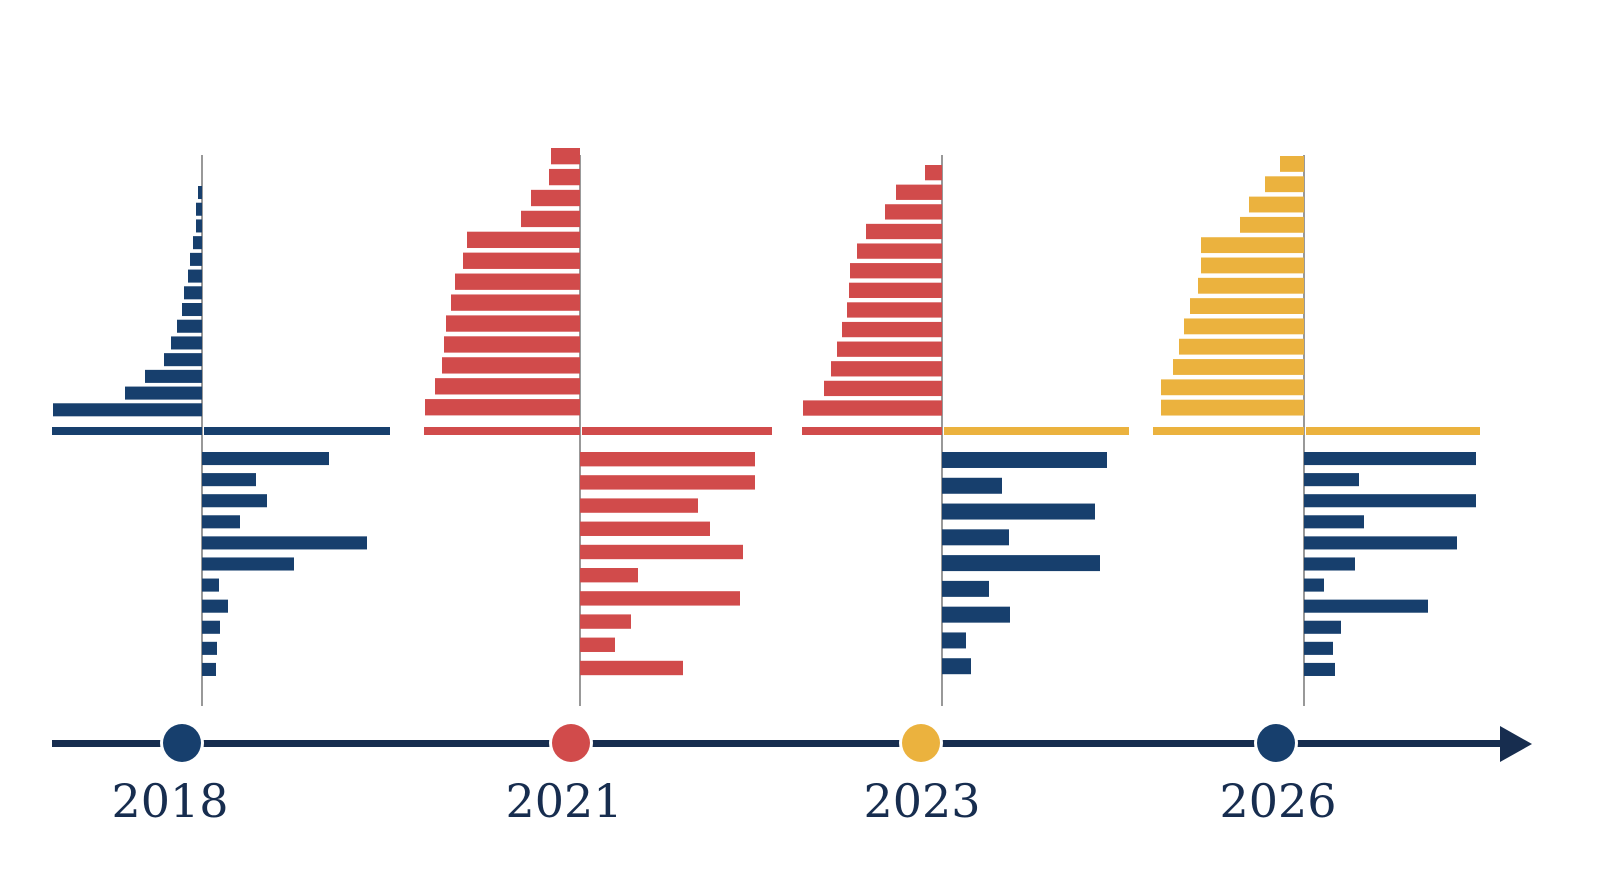 The width and height of the screenshot is (1600, 892). I want to click on year-label-2021: 2021, so click(564, 801).